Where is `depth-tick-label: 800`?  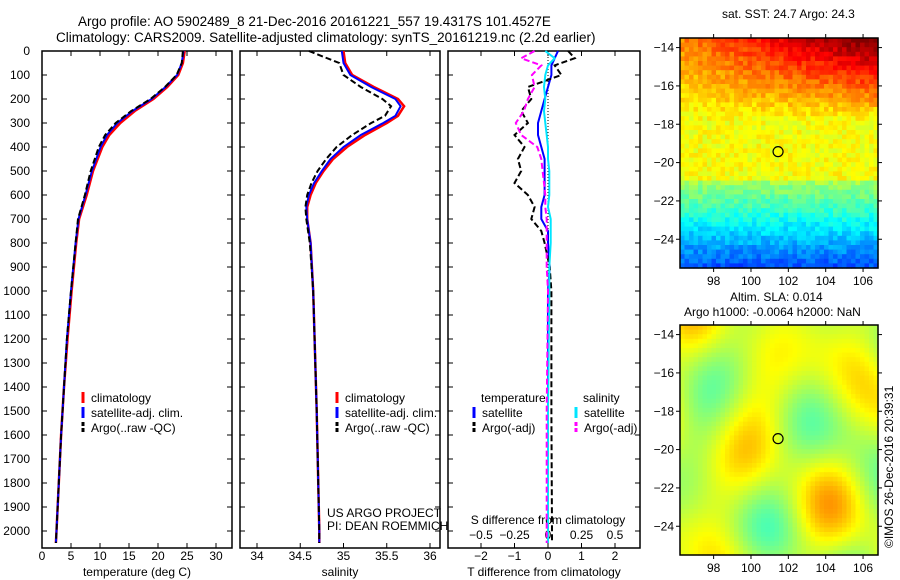 depth-tick-label: 800 is located at coordinates (20, 243).